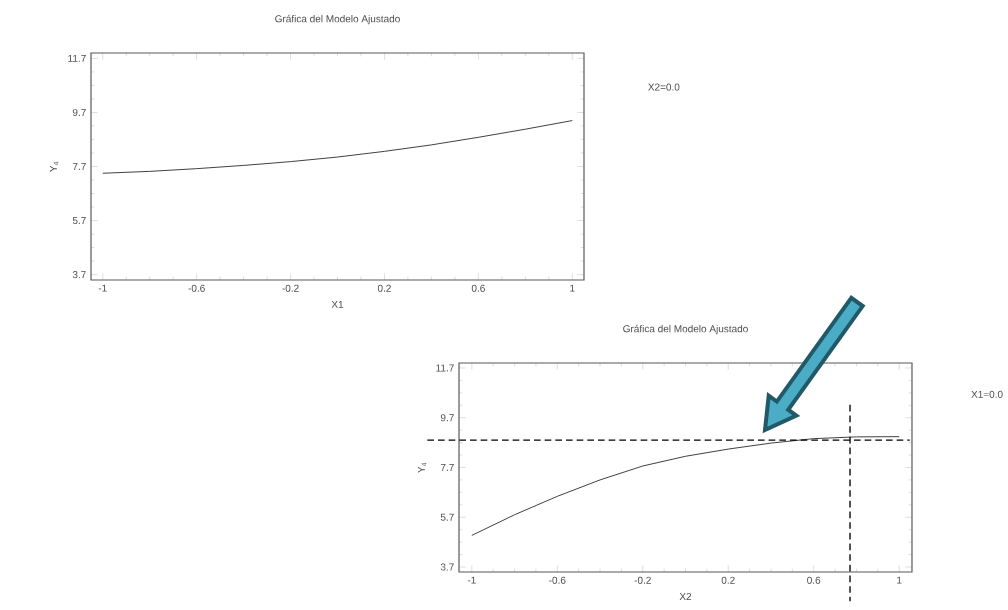 The height and width of the screenshot is (610, 1008). What do you see at coordinates (987, 394) in the screenshot?
I see `text: X1=0.0` at bounding box center [987, 394].